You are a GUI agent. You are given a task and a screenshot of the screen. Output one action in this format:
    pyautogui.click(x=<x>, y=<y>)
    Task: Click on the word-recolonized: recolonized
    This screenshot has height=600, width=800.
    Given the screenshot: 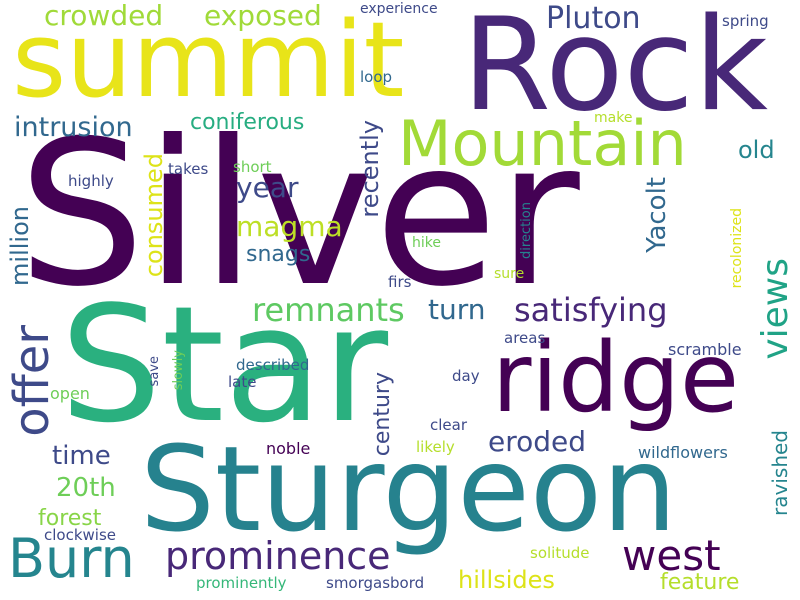 What is the action you would take?
    pyautogui.click(x=737, y=248)
    